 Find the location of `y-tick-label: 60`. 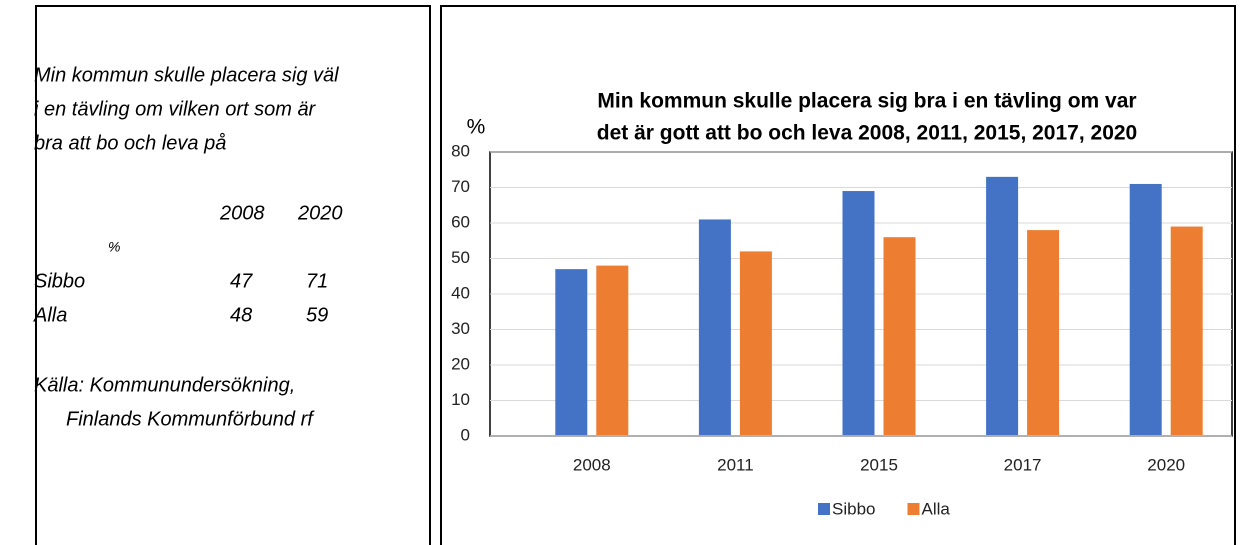

y-tick-label: 60 is located at coordinates (460, 221).